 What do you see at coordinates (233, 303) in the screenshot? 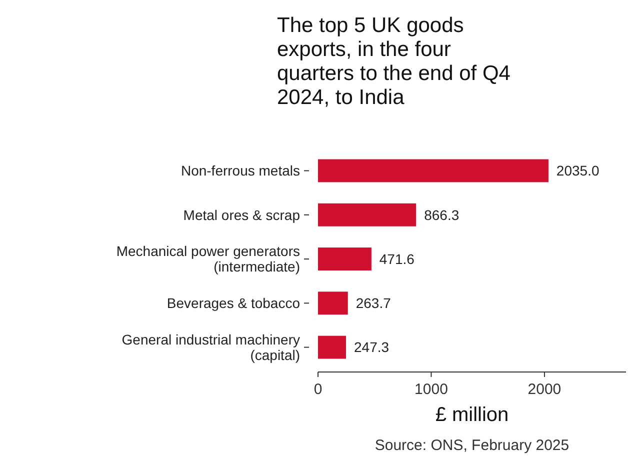
I see `y-tick-label: Beverages & tobacco` at bounding box center [233, 303].